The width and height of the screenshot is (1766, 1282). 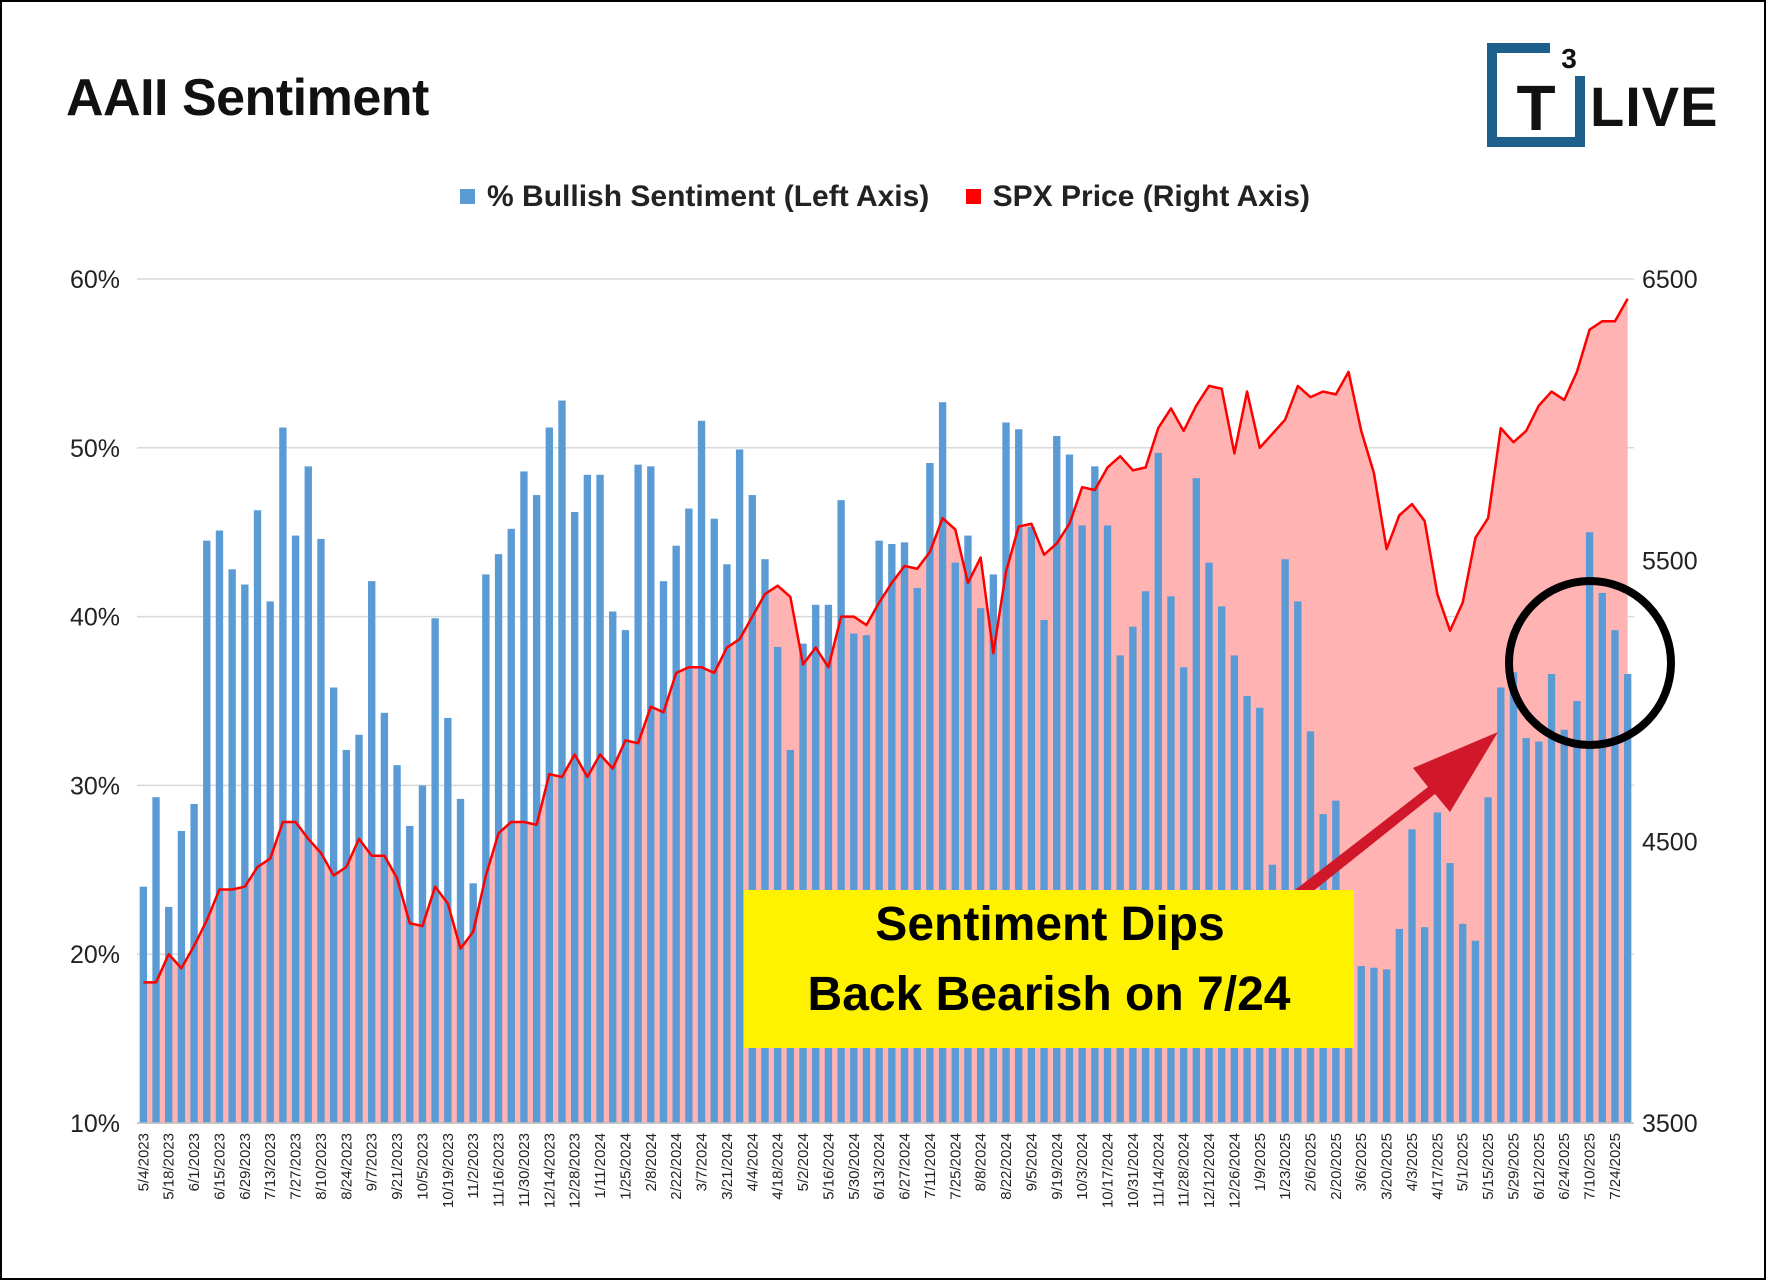 I want to click on logo-letter: T, so click(x=1535, y=108).